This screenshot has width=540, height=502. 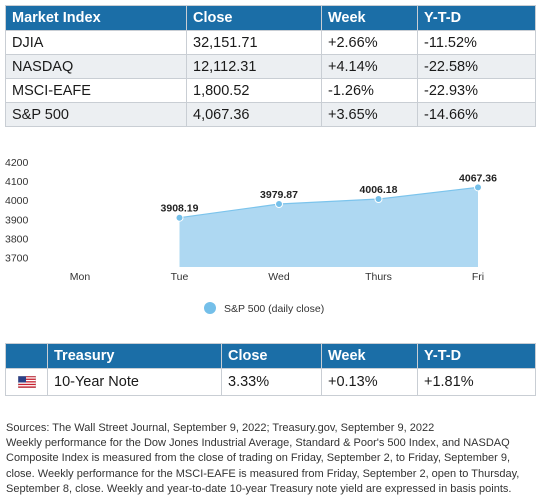 What do you see at coordinates (17, 201) in the screenshot?
I see `y-tick-label: 4000` at bounding box center [17, 201].